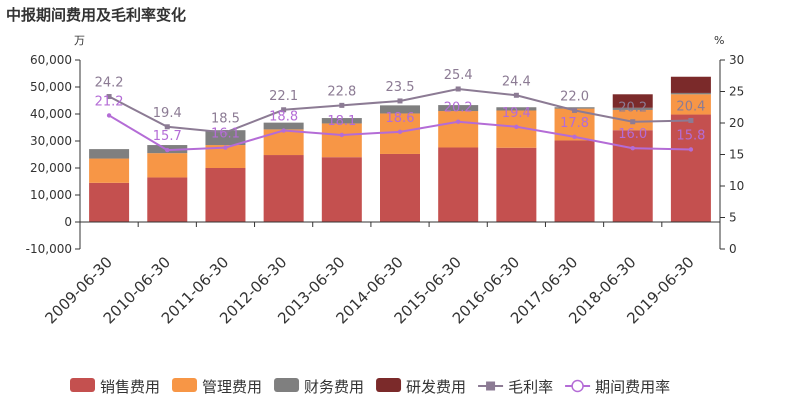 The image size is (800, 400). Describe the element at coordinates (458, 75) in the screenshot. I see `data-label-1-7: 25.4` at that location.